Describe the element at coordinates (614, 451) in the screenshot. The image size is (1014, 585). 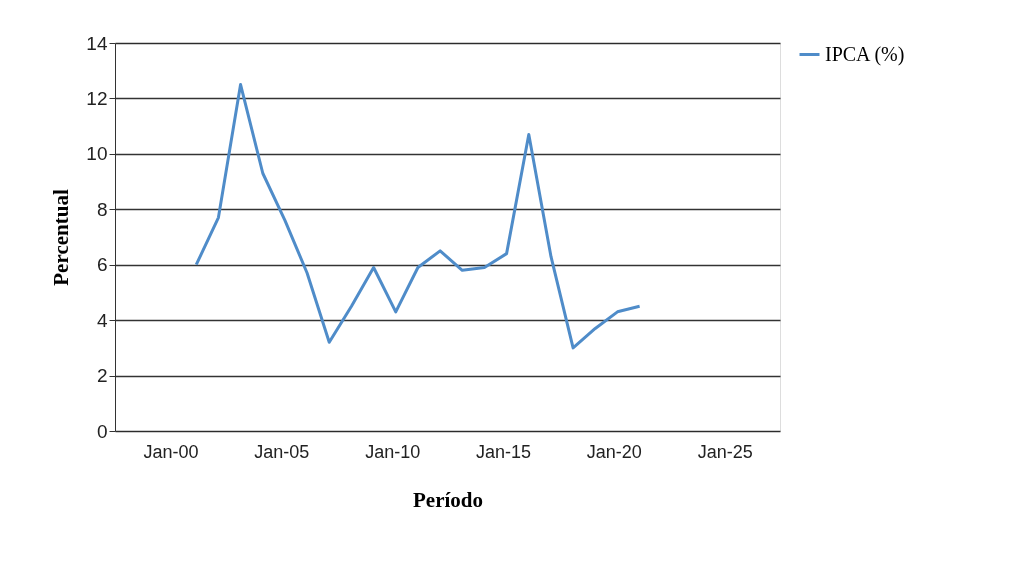
I see `x-tick-label: Jan-20` at that location.